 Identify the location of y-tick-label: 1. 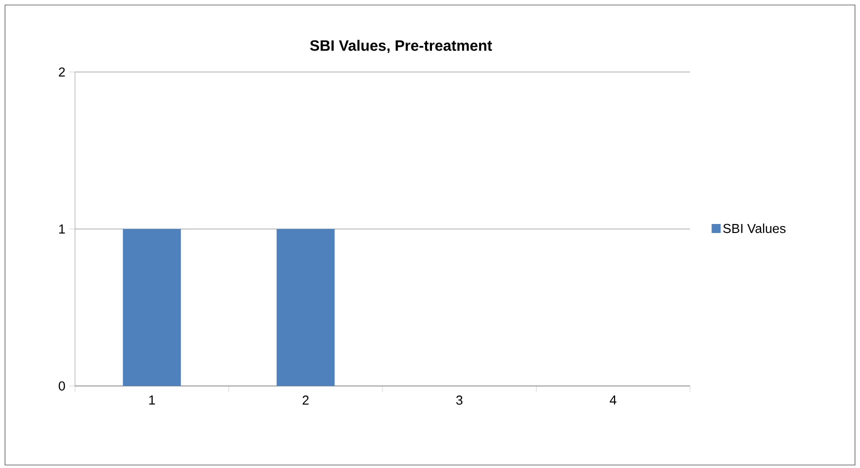
(62, 229).